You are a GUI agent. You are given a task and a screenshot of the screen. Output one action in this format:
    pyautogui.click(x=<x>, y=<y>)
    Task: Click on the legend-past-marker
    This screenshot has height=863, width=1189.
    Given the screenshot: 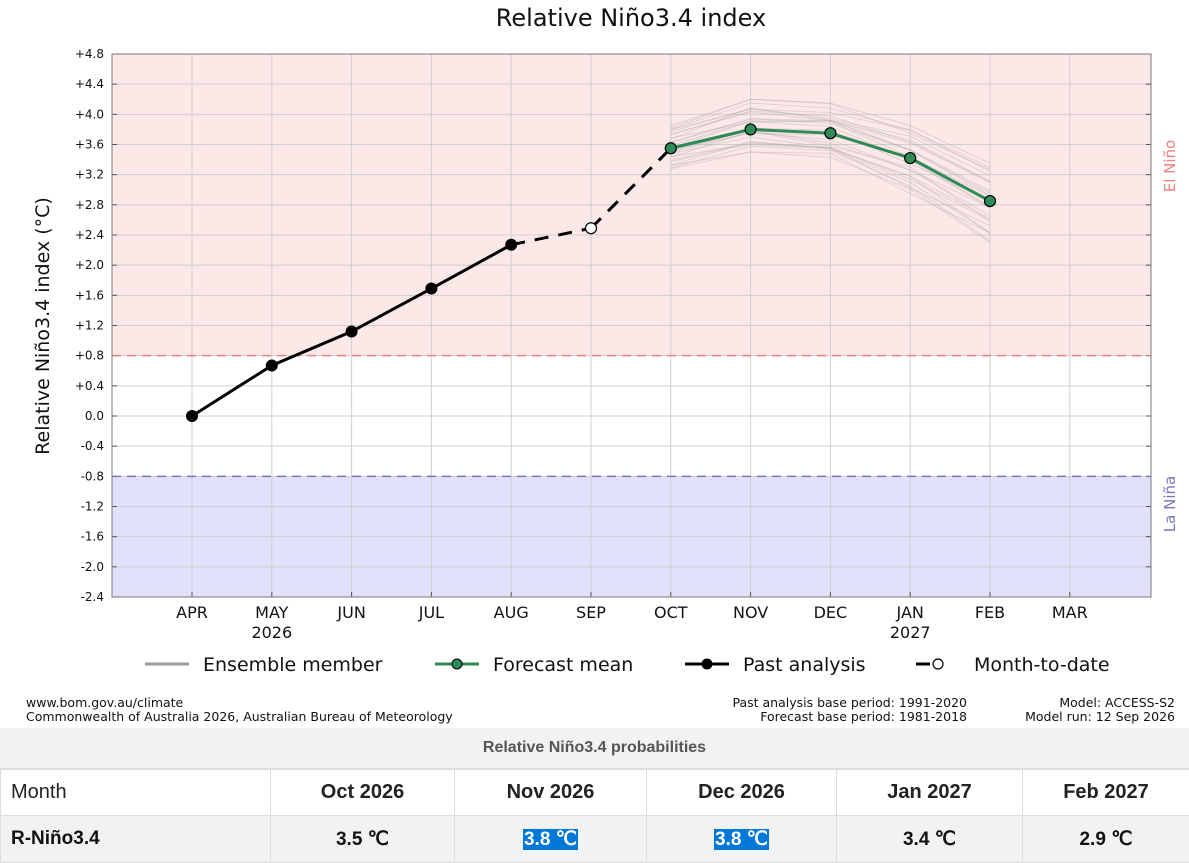 What is the action you would take?
    pyautogui.click(x=707, y=664)
    